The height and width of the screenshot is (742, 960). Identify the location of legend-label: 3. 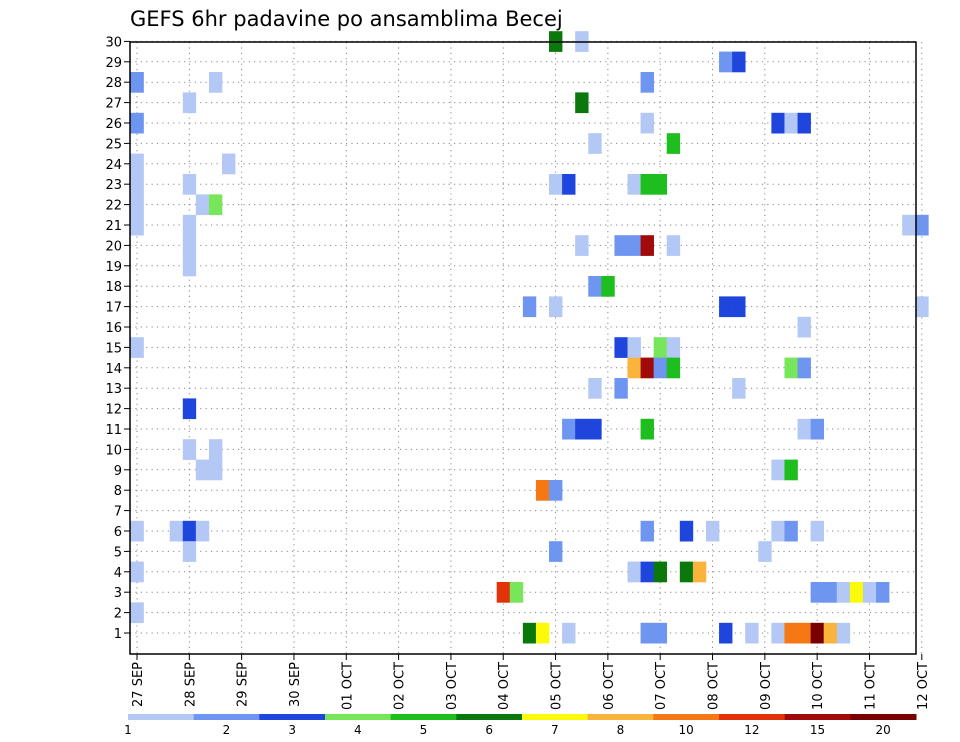
(292, 730).